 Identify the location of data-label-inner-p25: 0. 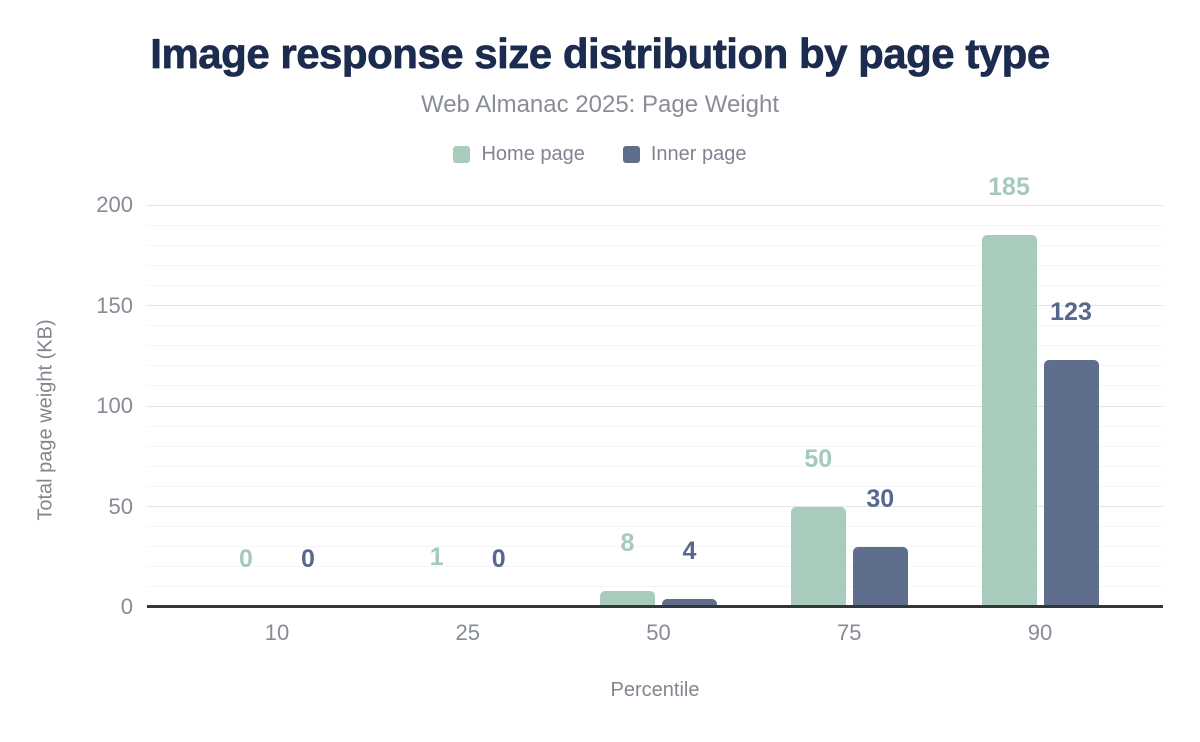
(498, 559).